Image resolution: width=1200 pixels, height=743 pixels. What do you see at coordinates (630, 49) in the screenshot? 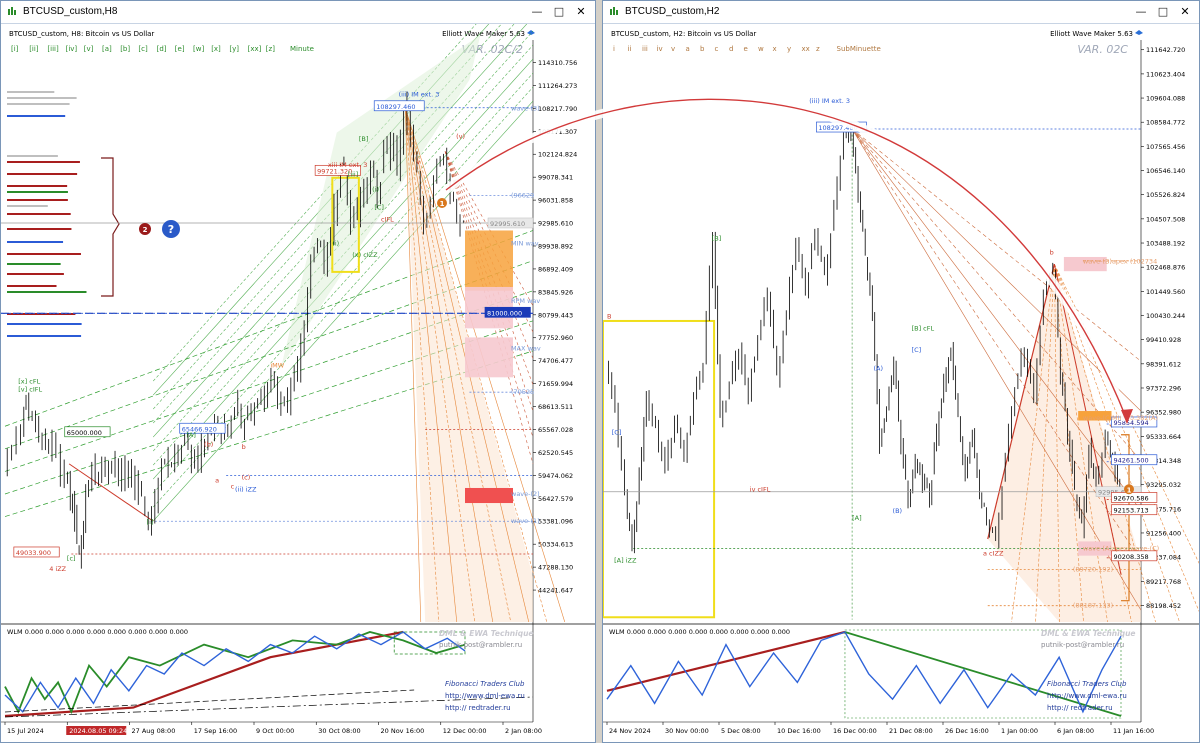
I see `wave-button-1: ii` at bounding box center [630, 49].